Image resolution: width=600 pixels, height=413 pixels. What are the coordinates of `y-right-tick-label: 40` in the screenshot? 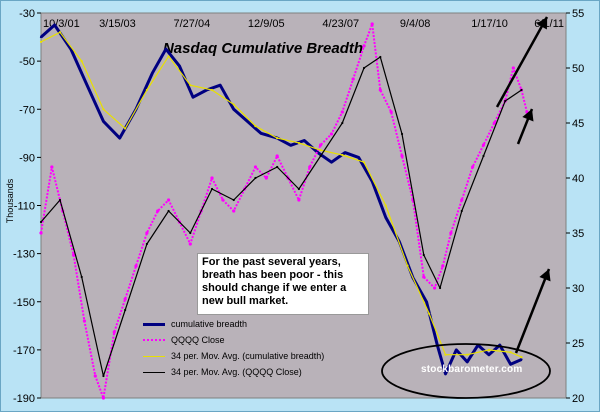 It's located at (578, 179).